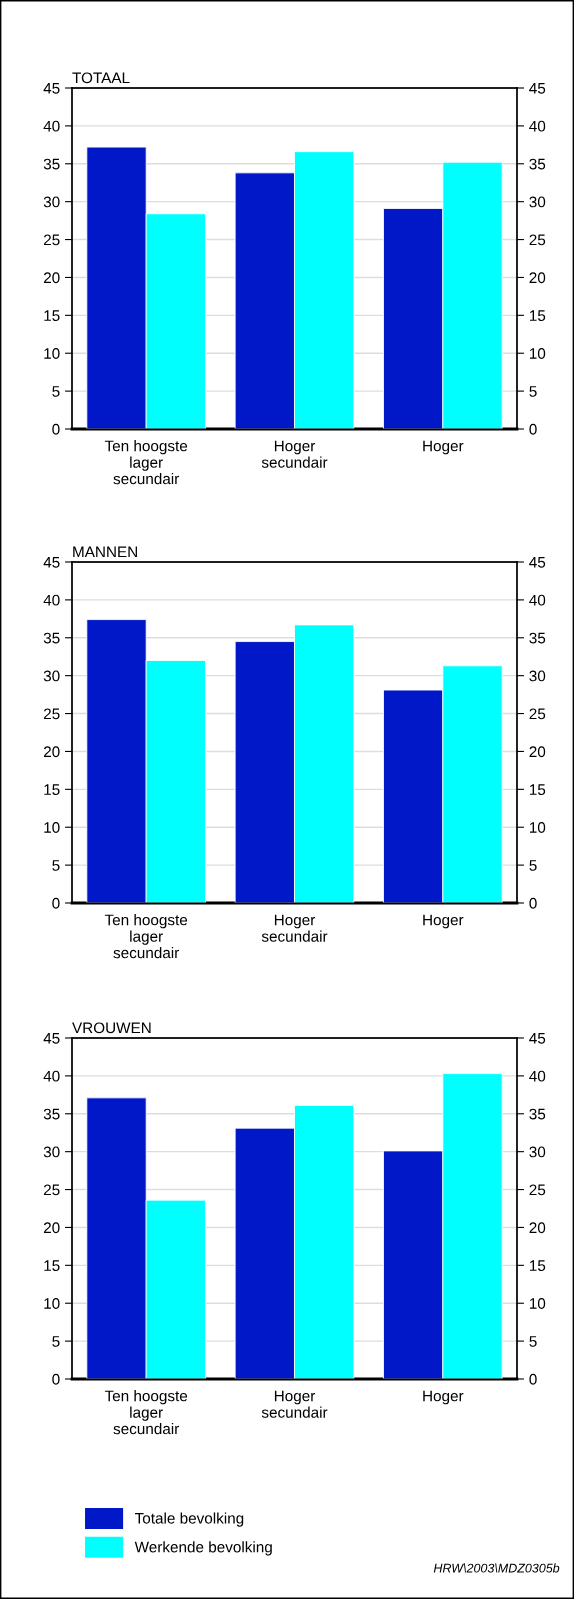 The height and width of the screenshot is (1599, 574). Describe the element at coordinates (496, 1568) in the screenshot. I see `text: HRW\2003\MDZ0305b` at that location.